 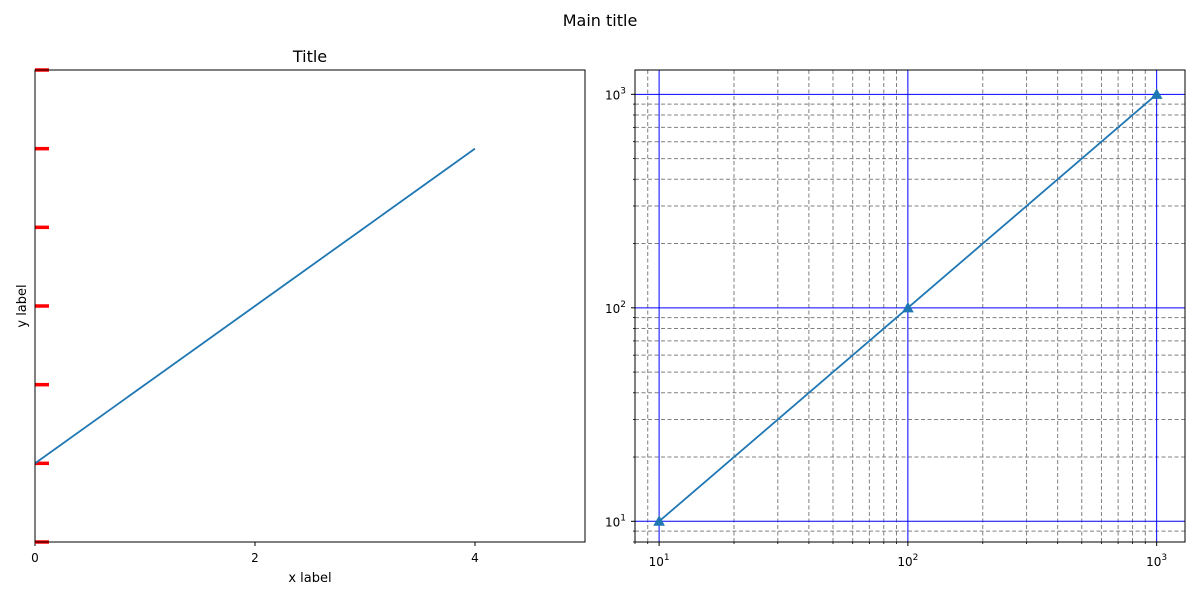 I want to click on left-chart-y-axis-label: y label, so click(x=22, y=305).